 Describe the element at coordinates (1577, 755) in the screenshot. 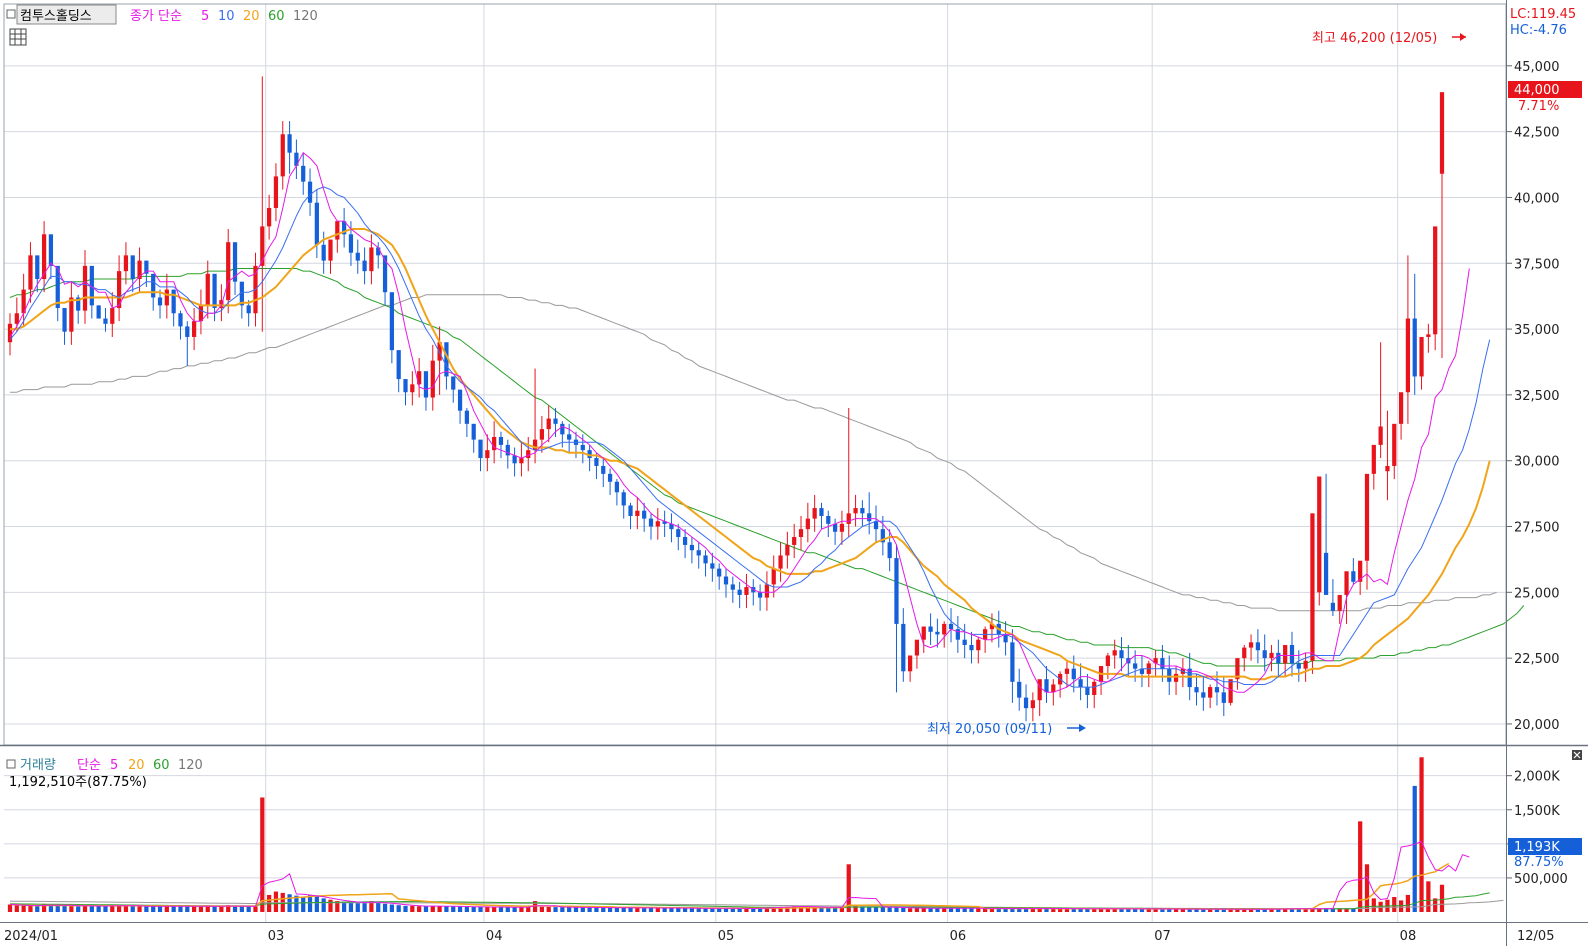

I see `close-panel-icon` at that location.